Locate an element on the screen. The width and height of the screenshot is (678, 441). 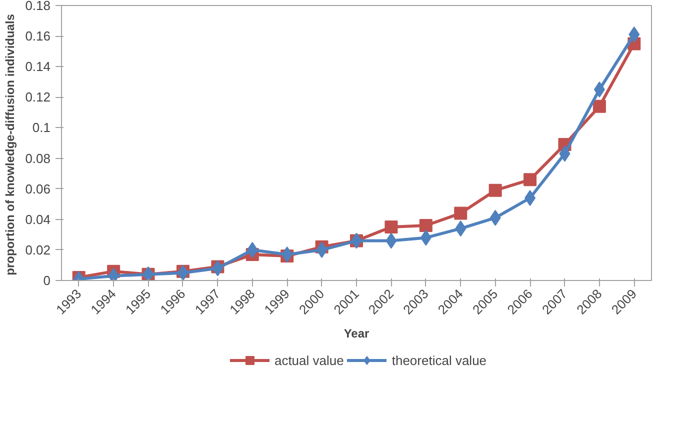
y-tick-label: 0.02 is located at coordinates (38, 250).